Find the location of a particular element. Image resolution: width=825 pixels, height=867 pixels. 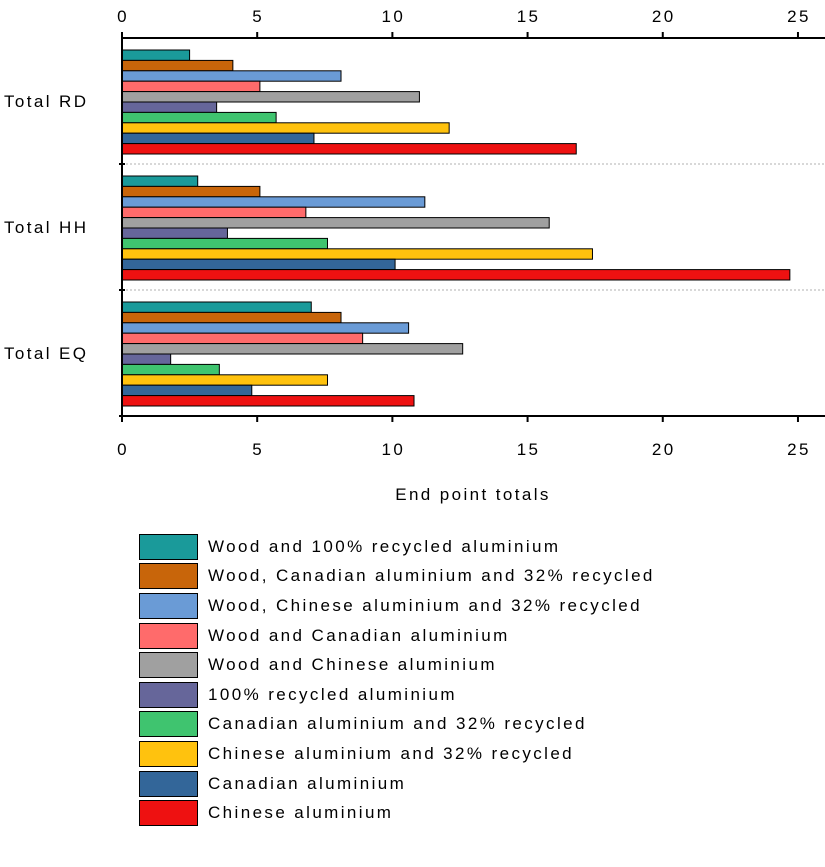

legend-item: Wood, Chinese aluminium and 32% recycled is located at coordinates (397, 606).